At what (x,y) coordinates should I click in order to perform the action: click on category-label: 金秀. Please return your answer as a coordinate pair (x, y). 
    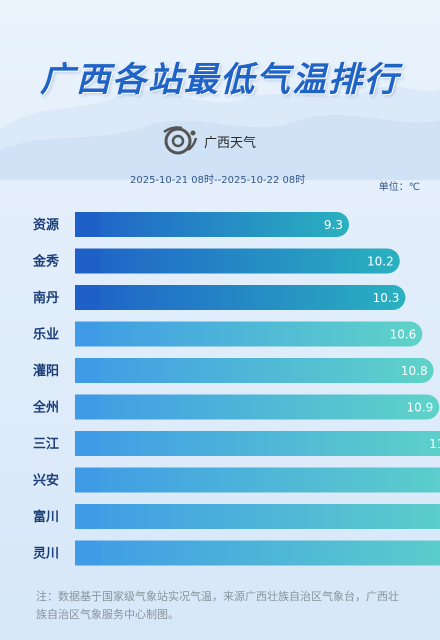
    Looking at the image, I should click on (46, 262).